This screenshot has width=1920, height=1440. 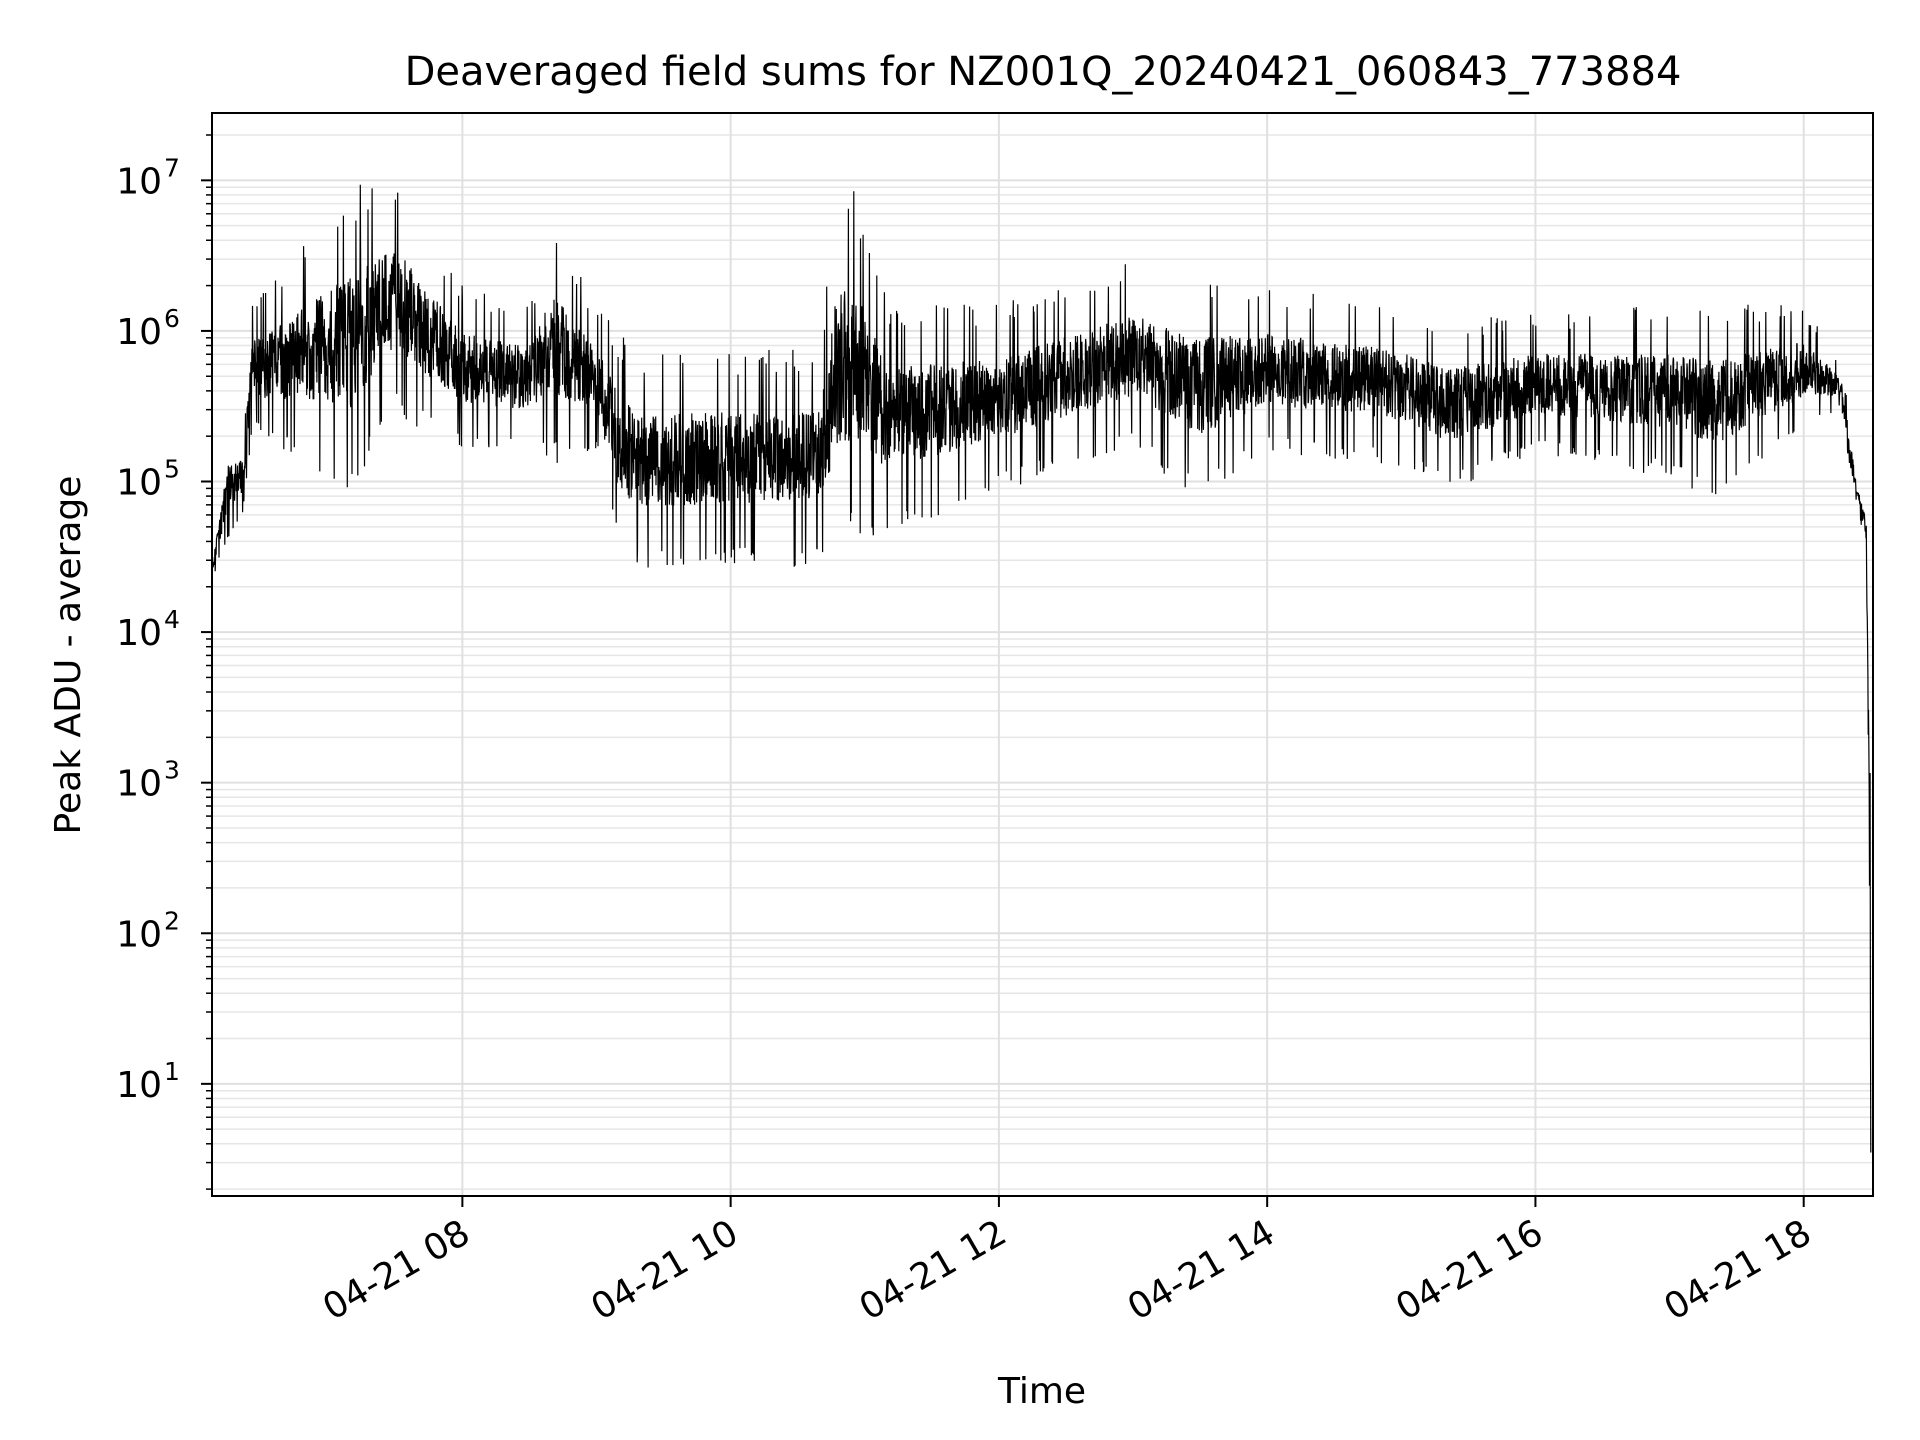 What do you see at coordinates (172, 167) in the screenshot?
I see `y-tick-exponent: 7` at bounding box center [172, 167].